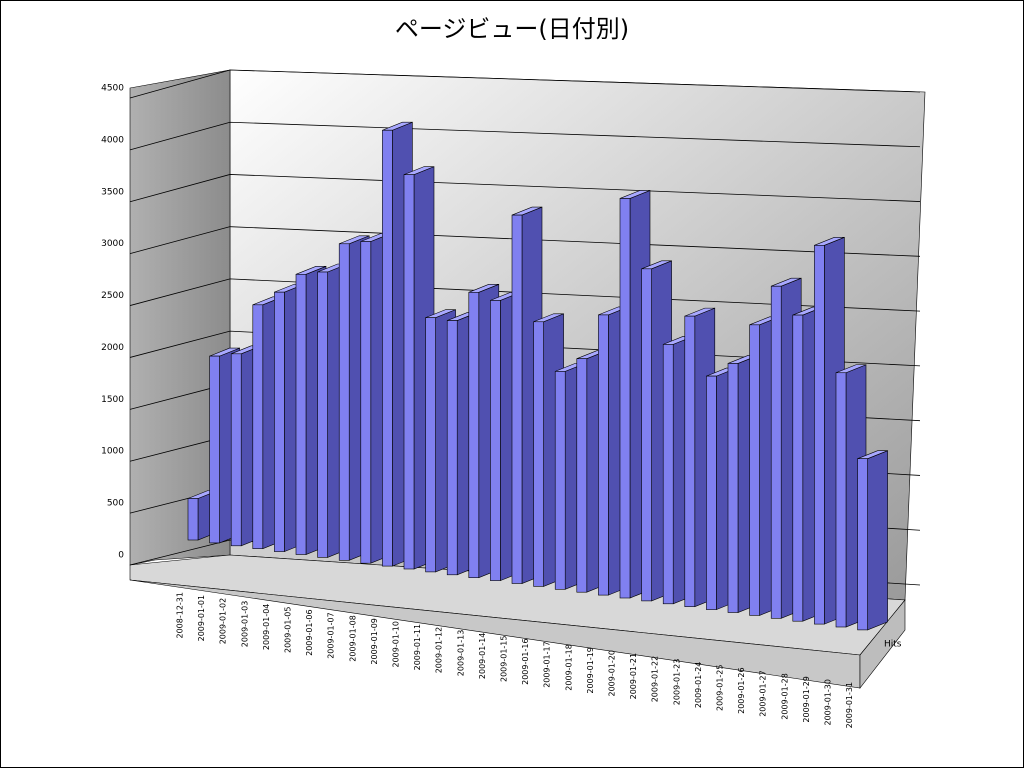 The image size is (1024, 768). What do you see at coordinates (849, 705) in the screenshot?
I see `x-tick-label: 2009-01-31` at bounding box center [849, 705].